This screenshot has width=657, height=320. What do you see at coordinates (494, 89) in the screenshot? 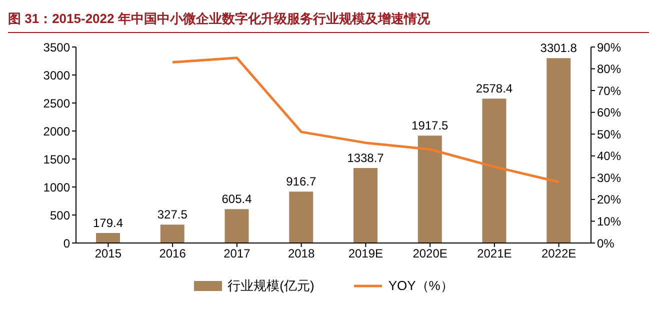
I see `data-label: 2578.4` at bounding box center [494, 89].